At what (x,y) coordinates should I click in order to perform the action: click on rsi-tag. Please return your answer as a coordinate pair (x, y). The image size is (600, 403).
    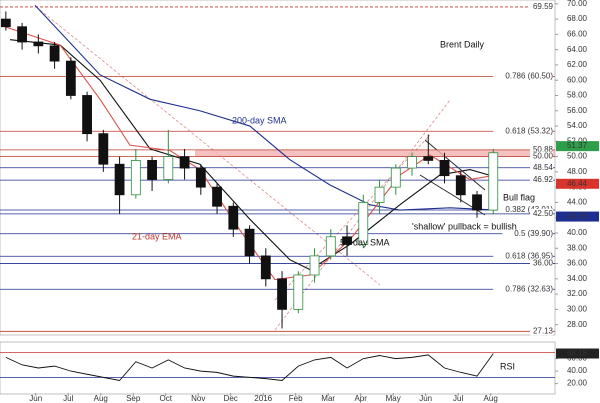
    Looking at the image, I should click on (577, 353).